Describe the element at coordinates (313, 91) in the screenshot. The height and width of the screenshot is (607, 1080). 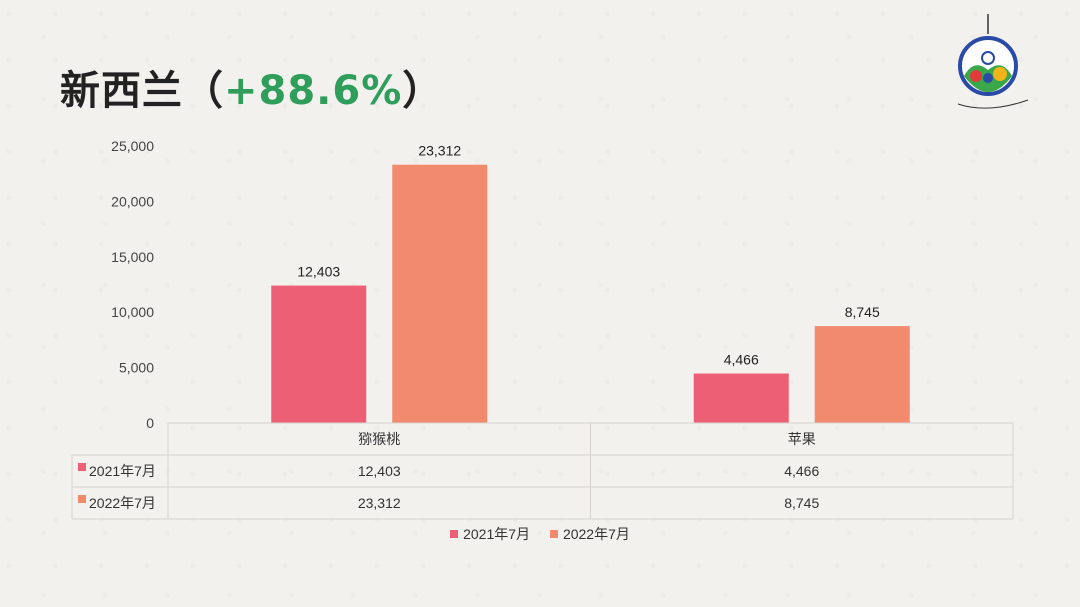
I see `growth-percentage: +88.6%` at that location.